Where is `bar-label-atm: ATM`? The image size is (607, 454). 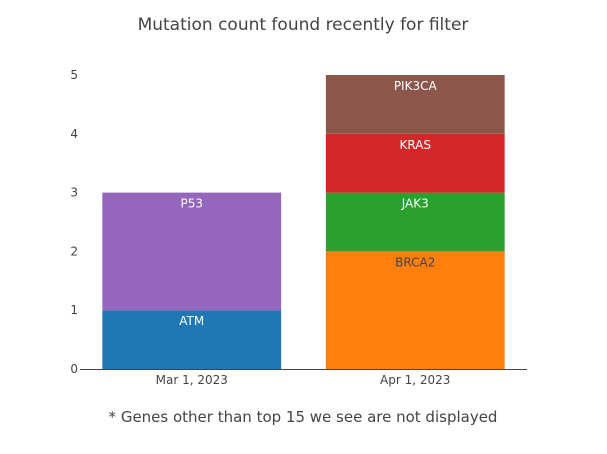
bar-label-atm: ATM is located at coordinates (191, 321).